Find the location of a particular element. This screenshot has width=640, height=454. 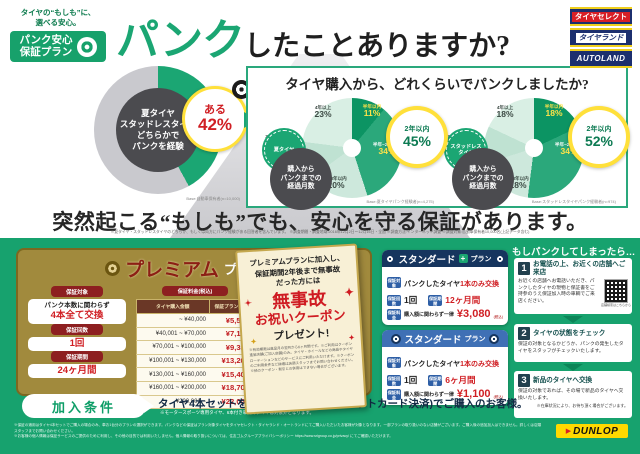

table-row: ¥70,001 ~ ¥100,000 ¥9,350 is located at coordinates (195, 347).